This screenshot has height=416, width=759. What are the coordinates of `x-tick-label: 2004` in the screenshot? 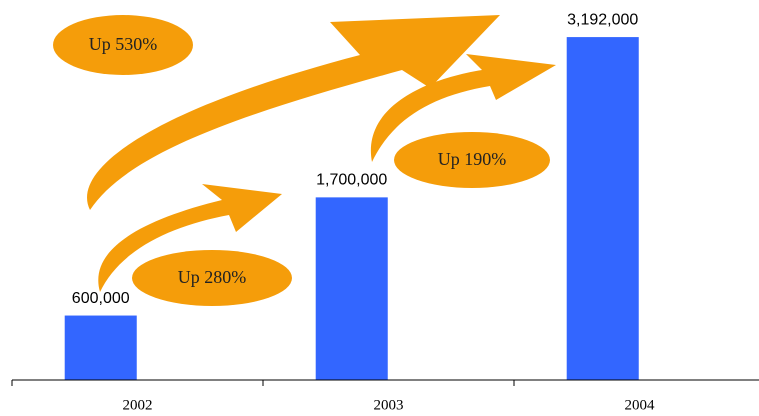 It's located at (640, 405).